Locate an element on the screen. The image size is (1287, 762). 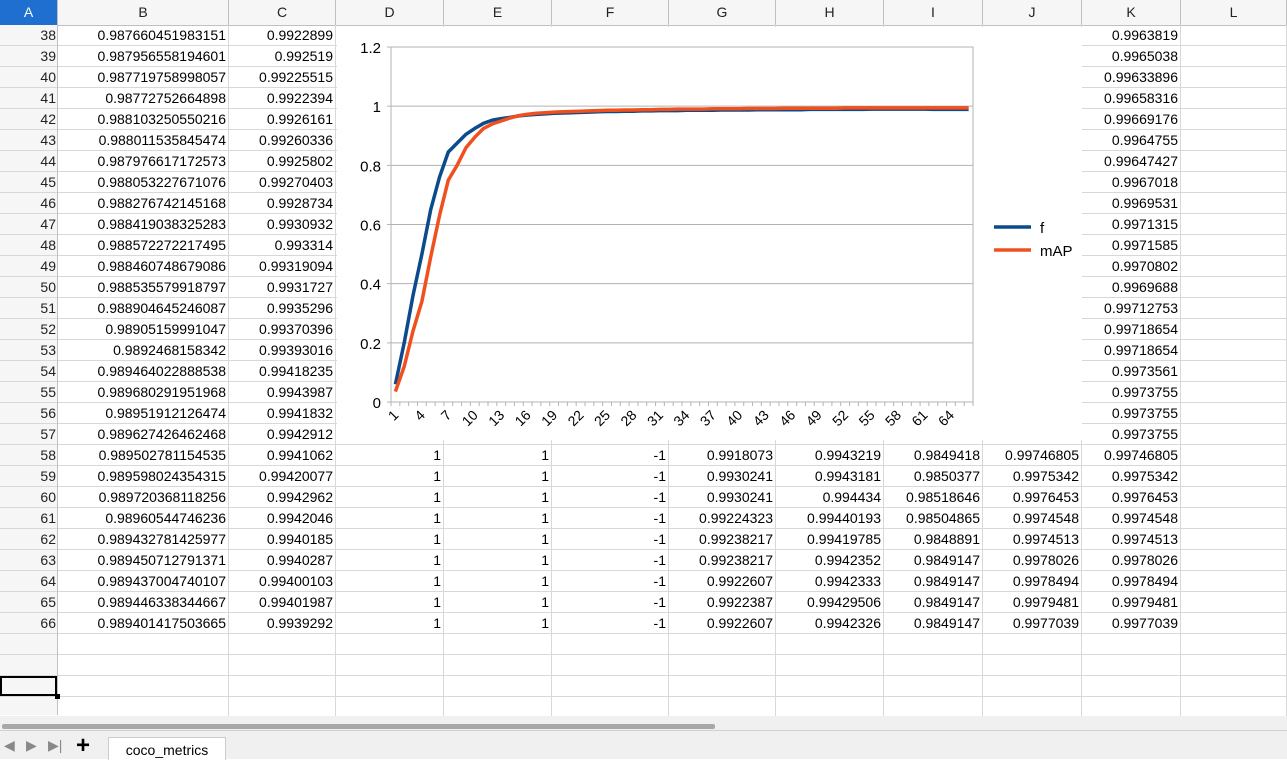
row-header: 62 is located at coordinates (28, 539).